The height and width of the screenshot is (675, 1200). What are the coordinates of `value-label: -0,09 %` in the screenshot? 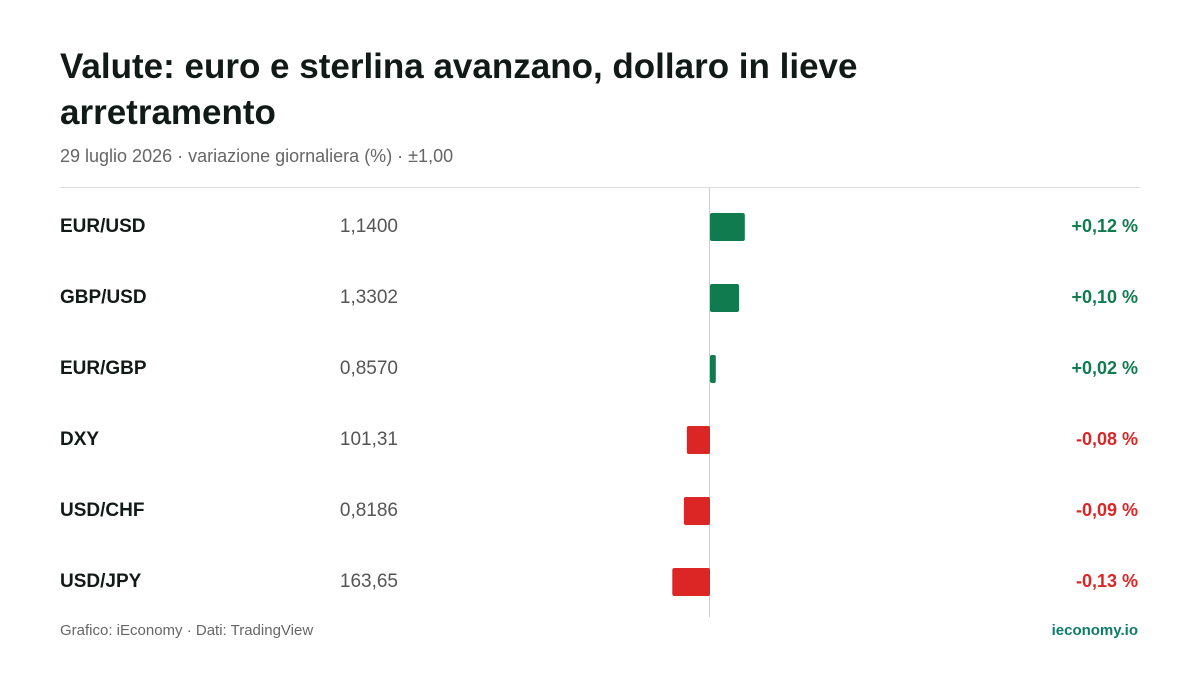 It's located at (1107, 510).